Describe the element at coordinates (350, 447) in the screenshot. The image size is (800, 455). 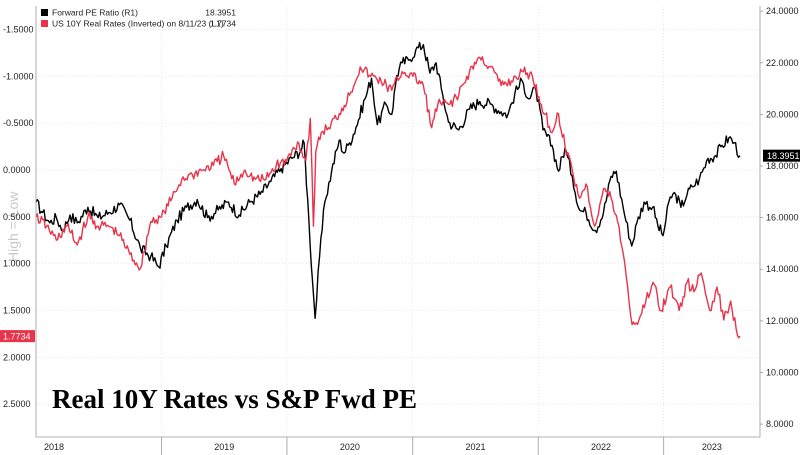
I see `x-tick-label: 2020` at that location.